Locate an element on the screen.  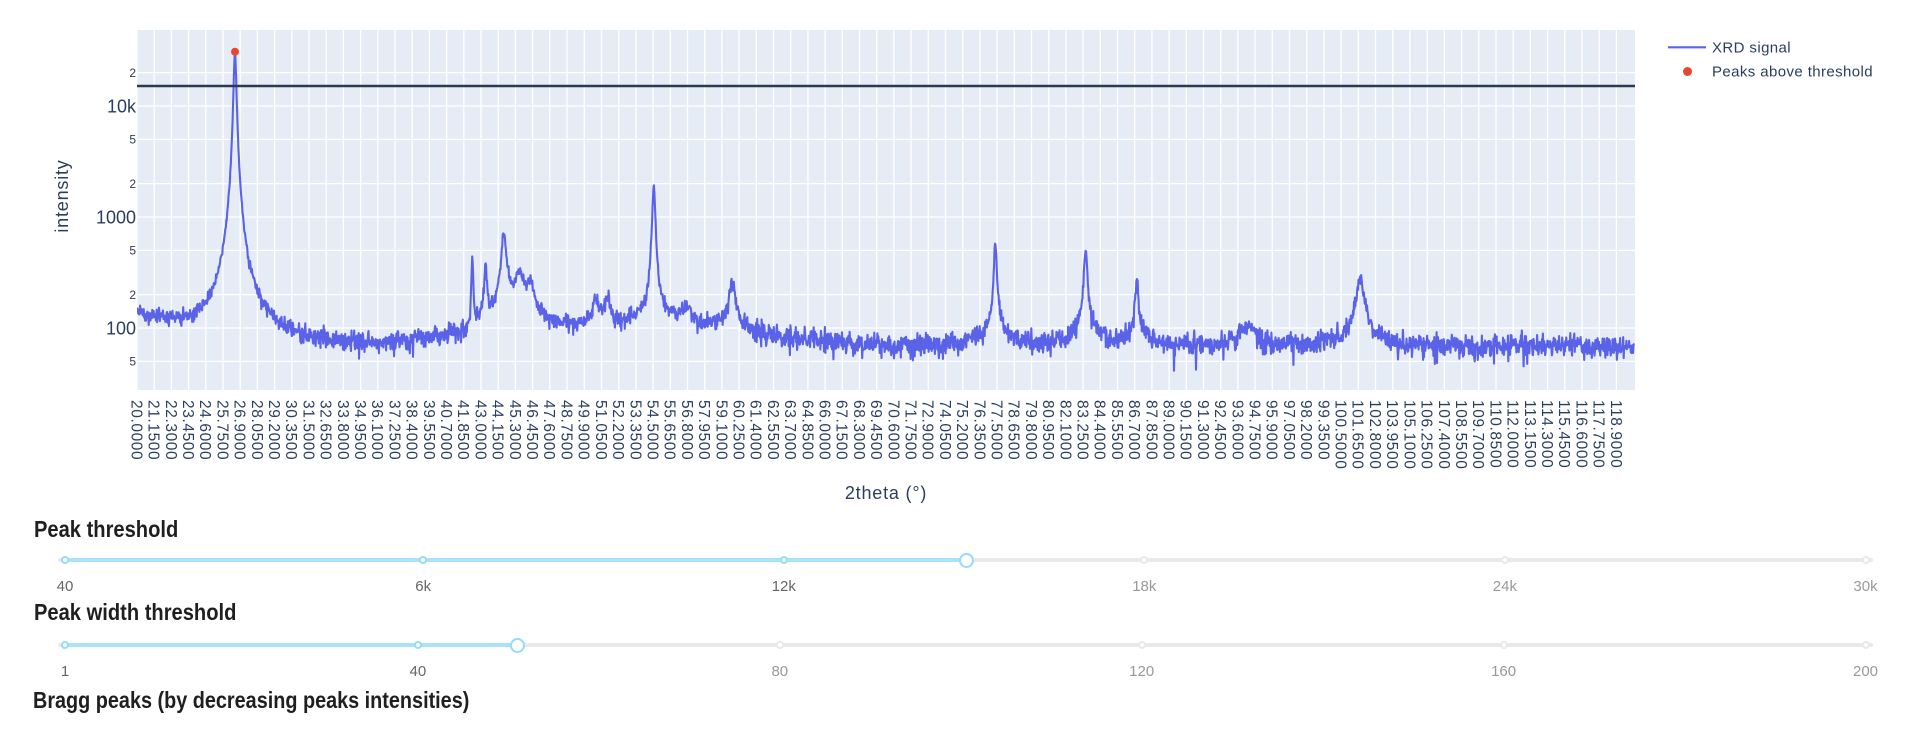
svg-text: 74.0500 is located at coordinates (944, 430).